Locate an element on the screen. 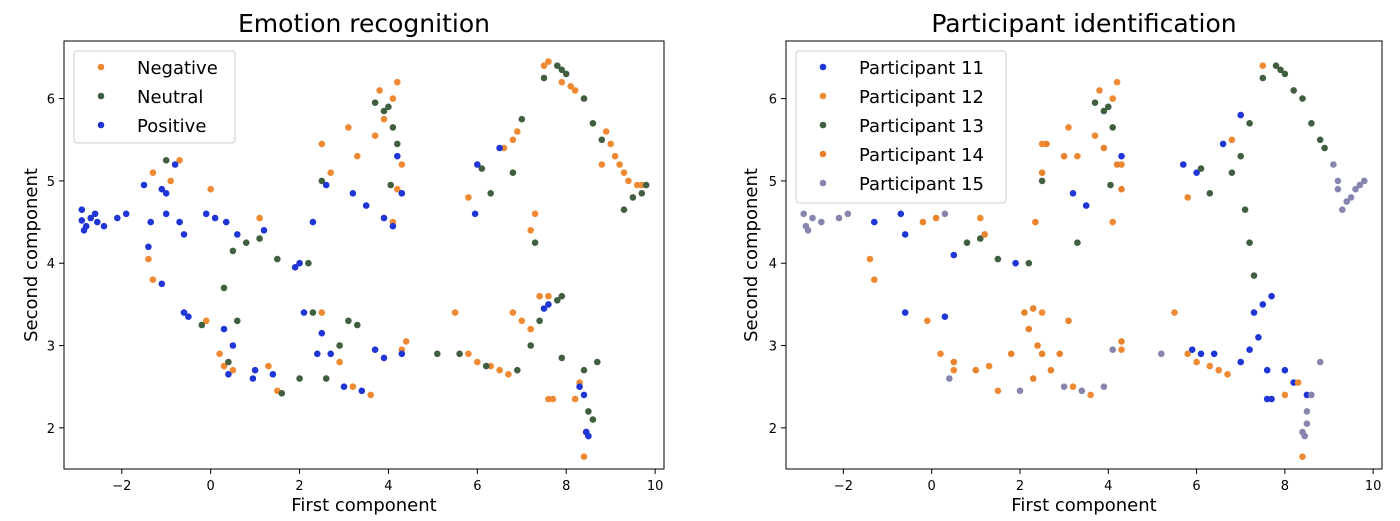 The height and width of the screenshot is (521, 1400). legend-label: Participant 12 is located at coordinates (921, 97).